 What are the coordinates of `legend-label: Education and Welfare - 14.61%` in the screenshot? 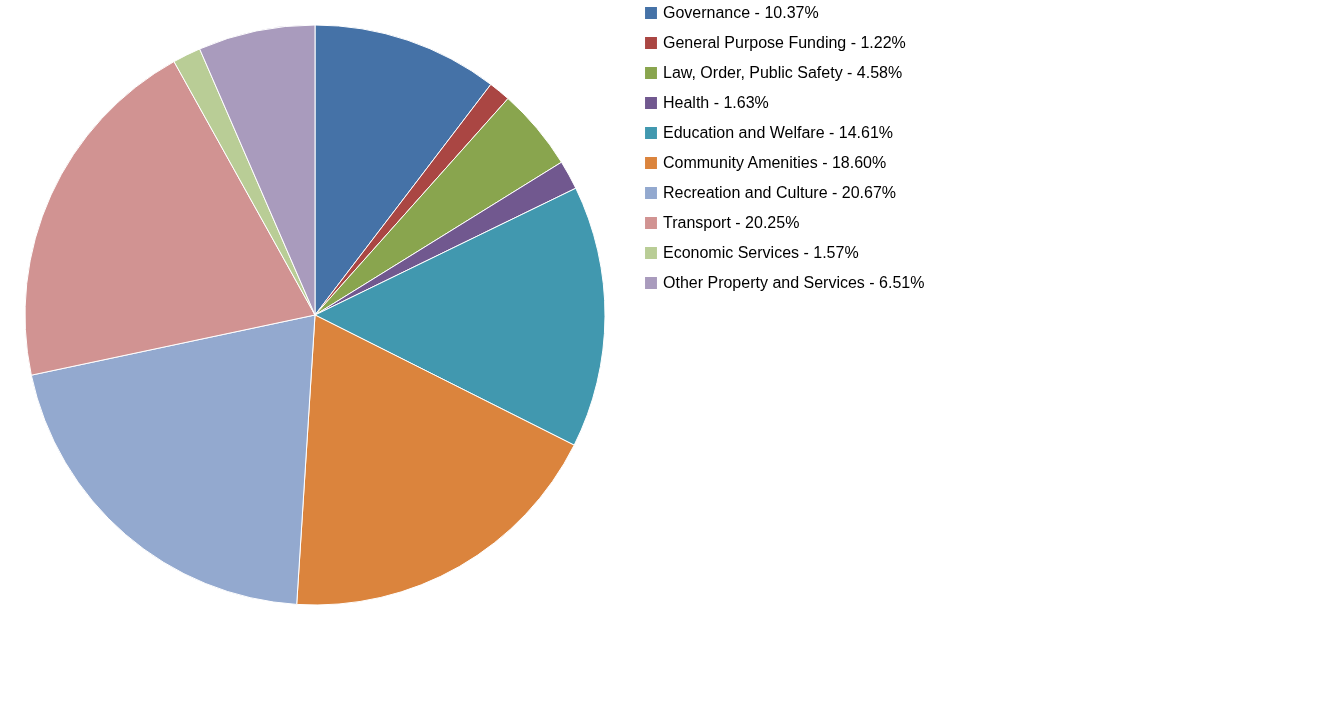 It's located at (778, 132).